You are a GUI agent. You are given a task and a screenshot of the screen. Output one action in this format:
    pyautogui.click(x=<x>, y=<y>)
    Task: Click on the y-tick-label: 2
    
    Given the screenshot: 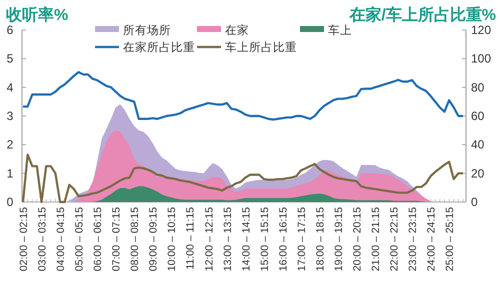 What is the action you would take?
    pyautogui.click(x=10, y=145)
    